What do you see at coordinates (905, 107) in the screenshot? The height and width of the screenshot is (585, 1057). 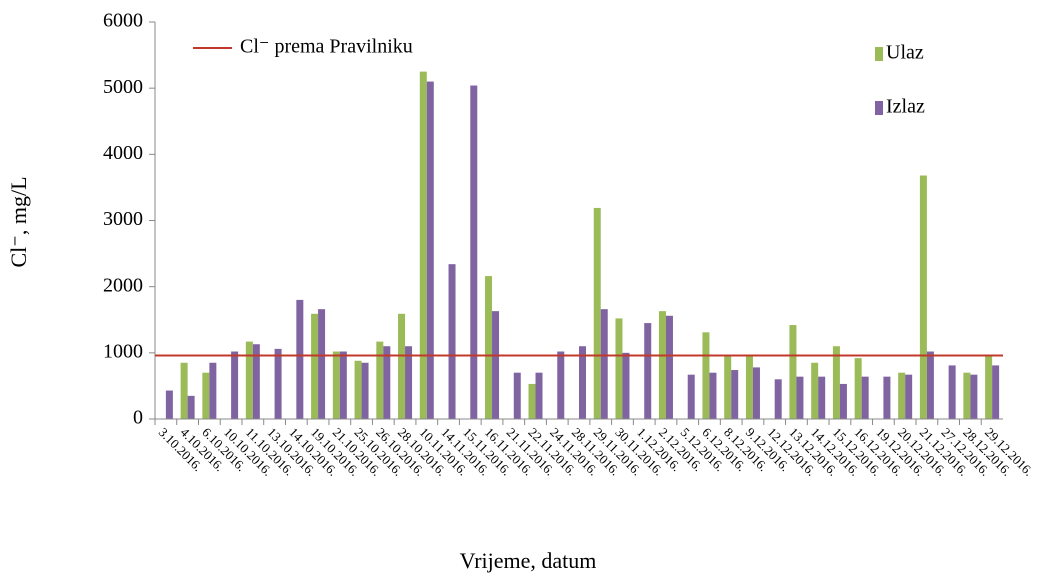 I see `legend-label: Izlaz` at bounding box center [905, 107].